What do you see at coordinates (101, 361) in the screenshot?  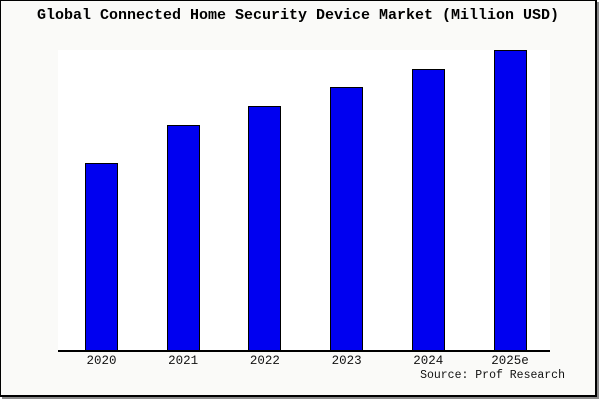 I see `x-tick-label-2020: 2020` at bounding box center [101, 361].